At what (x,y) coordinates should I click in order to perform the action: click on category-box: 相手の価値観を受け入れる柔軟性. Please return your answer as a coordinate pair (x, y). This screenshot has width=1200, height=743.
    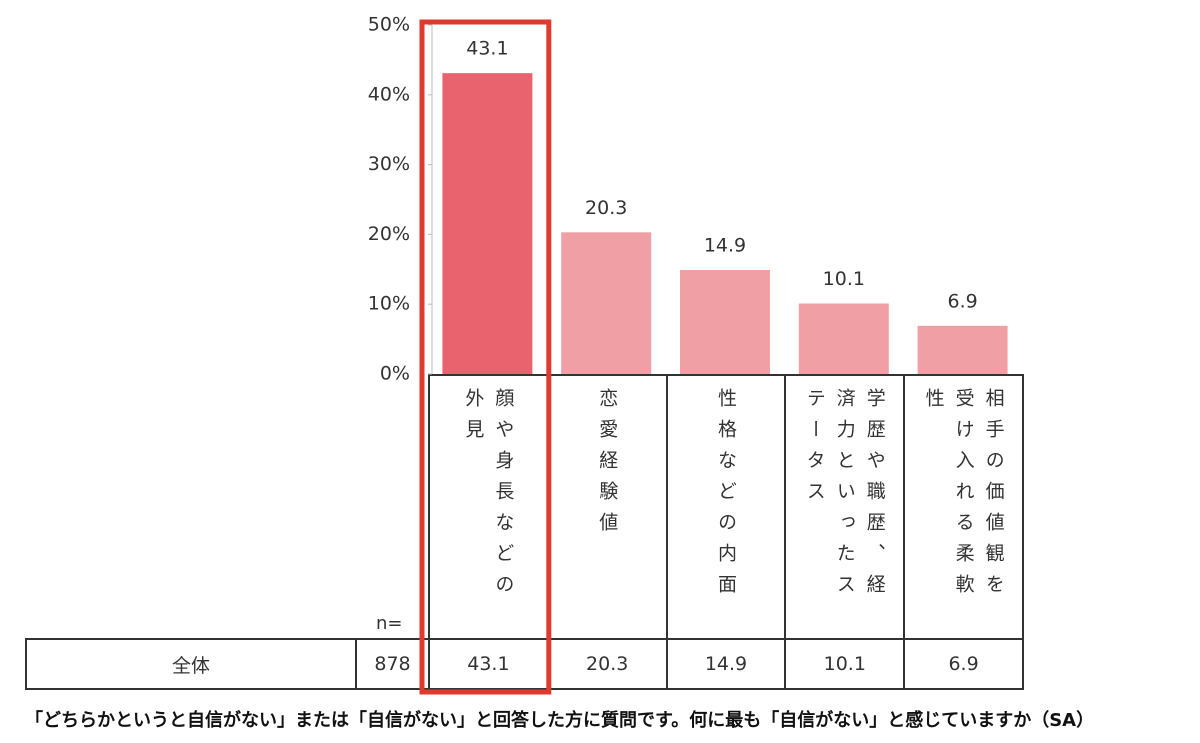
    Looking at the image, I should click on (963, 507).